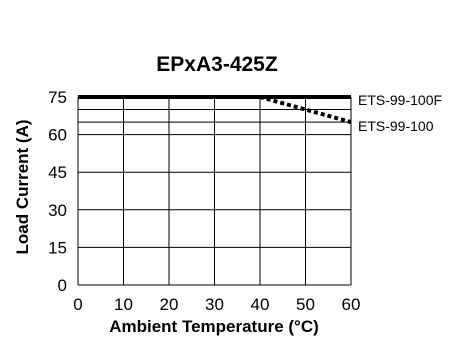 This screenshot has width=463, height=347. What do you see at coordinates (214, 326) in the screenshot?
I see `x-axis-label: Ambient Temperature (°C)` at bounding box center [214, 326].